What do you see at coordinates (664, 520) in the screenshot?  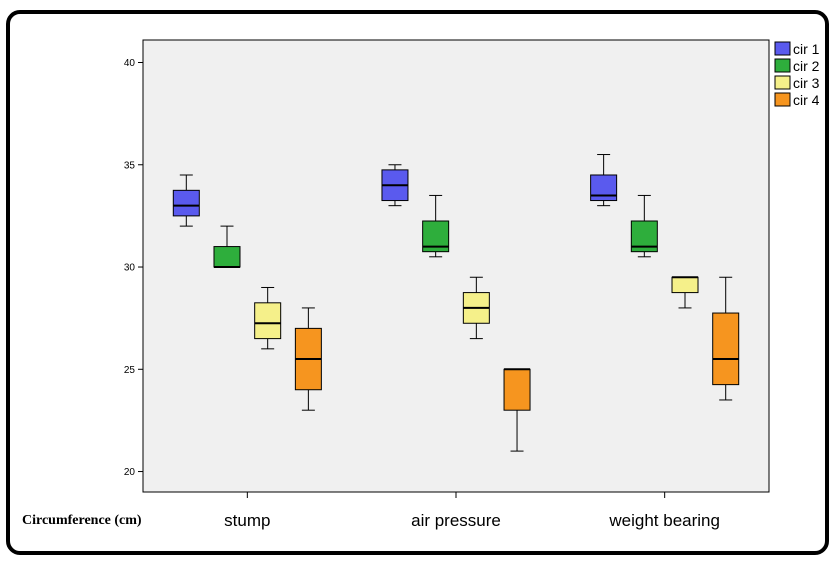 I see `x-category-label: weight bearing` at bounding box center [664, 520].